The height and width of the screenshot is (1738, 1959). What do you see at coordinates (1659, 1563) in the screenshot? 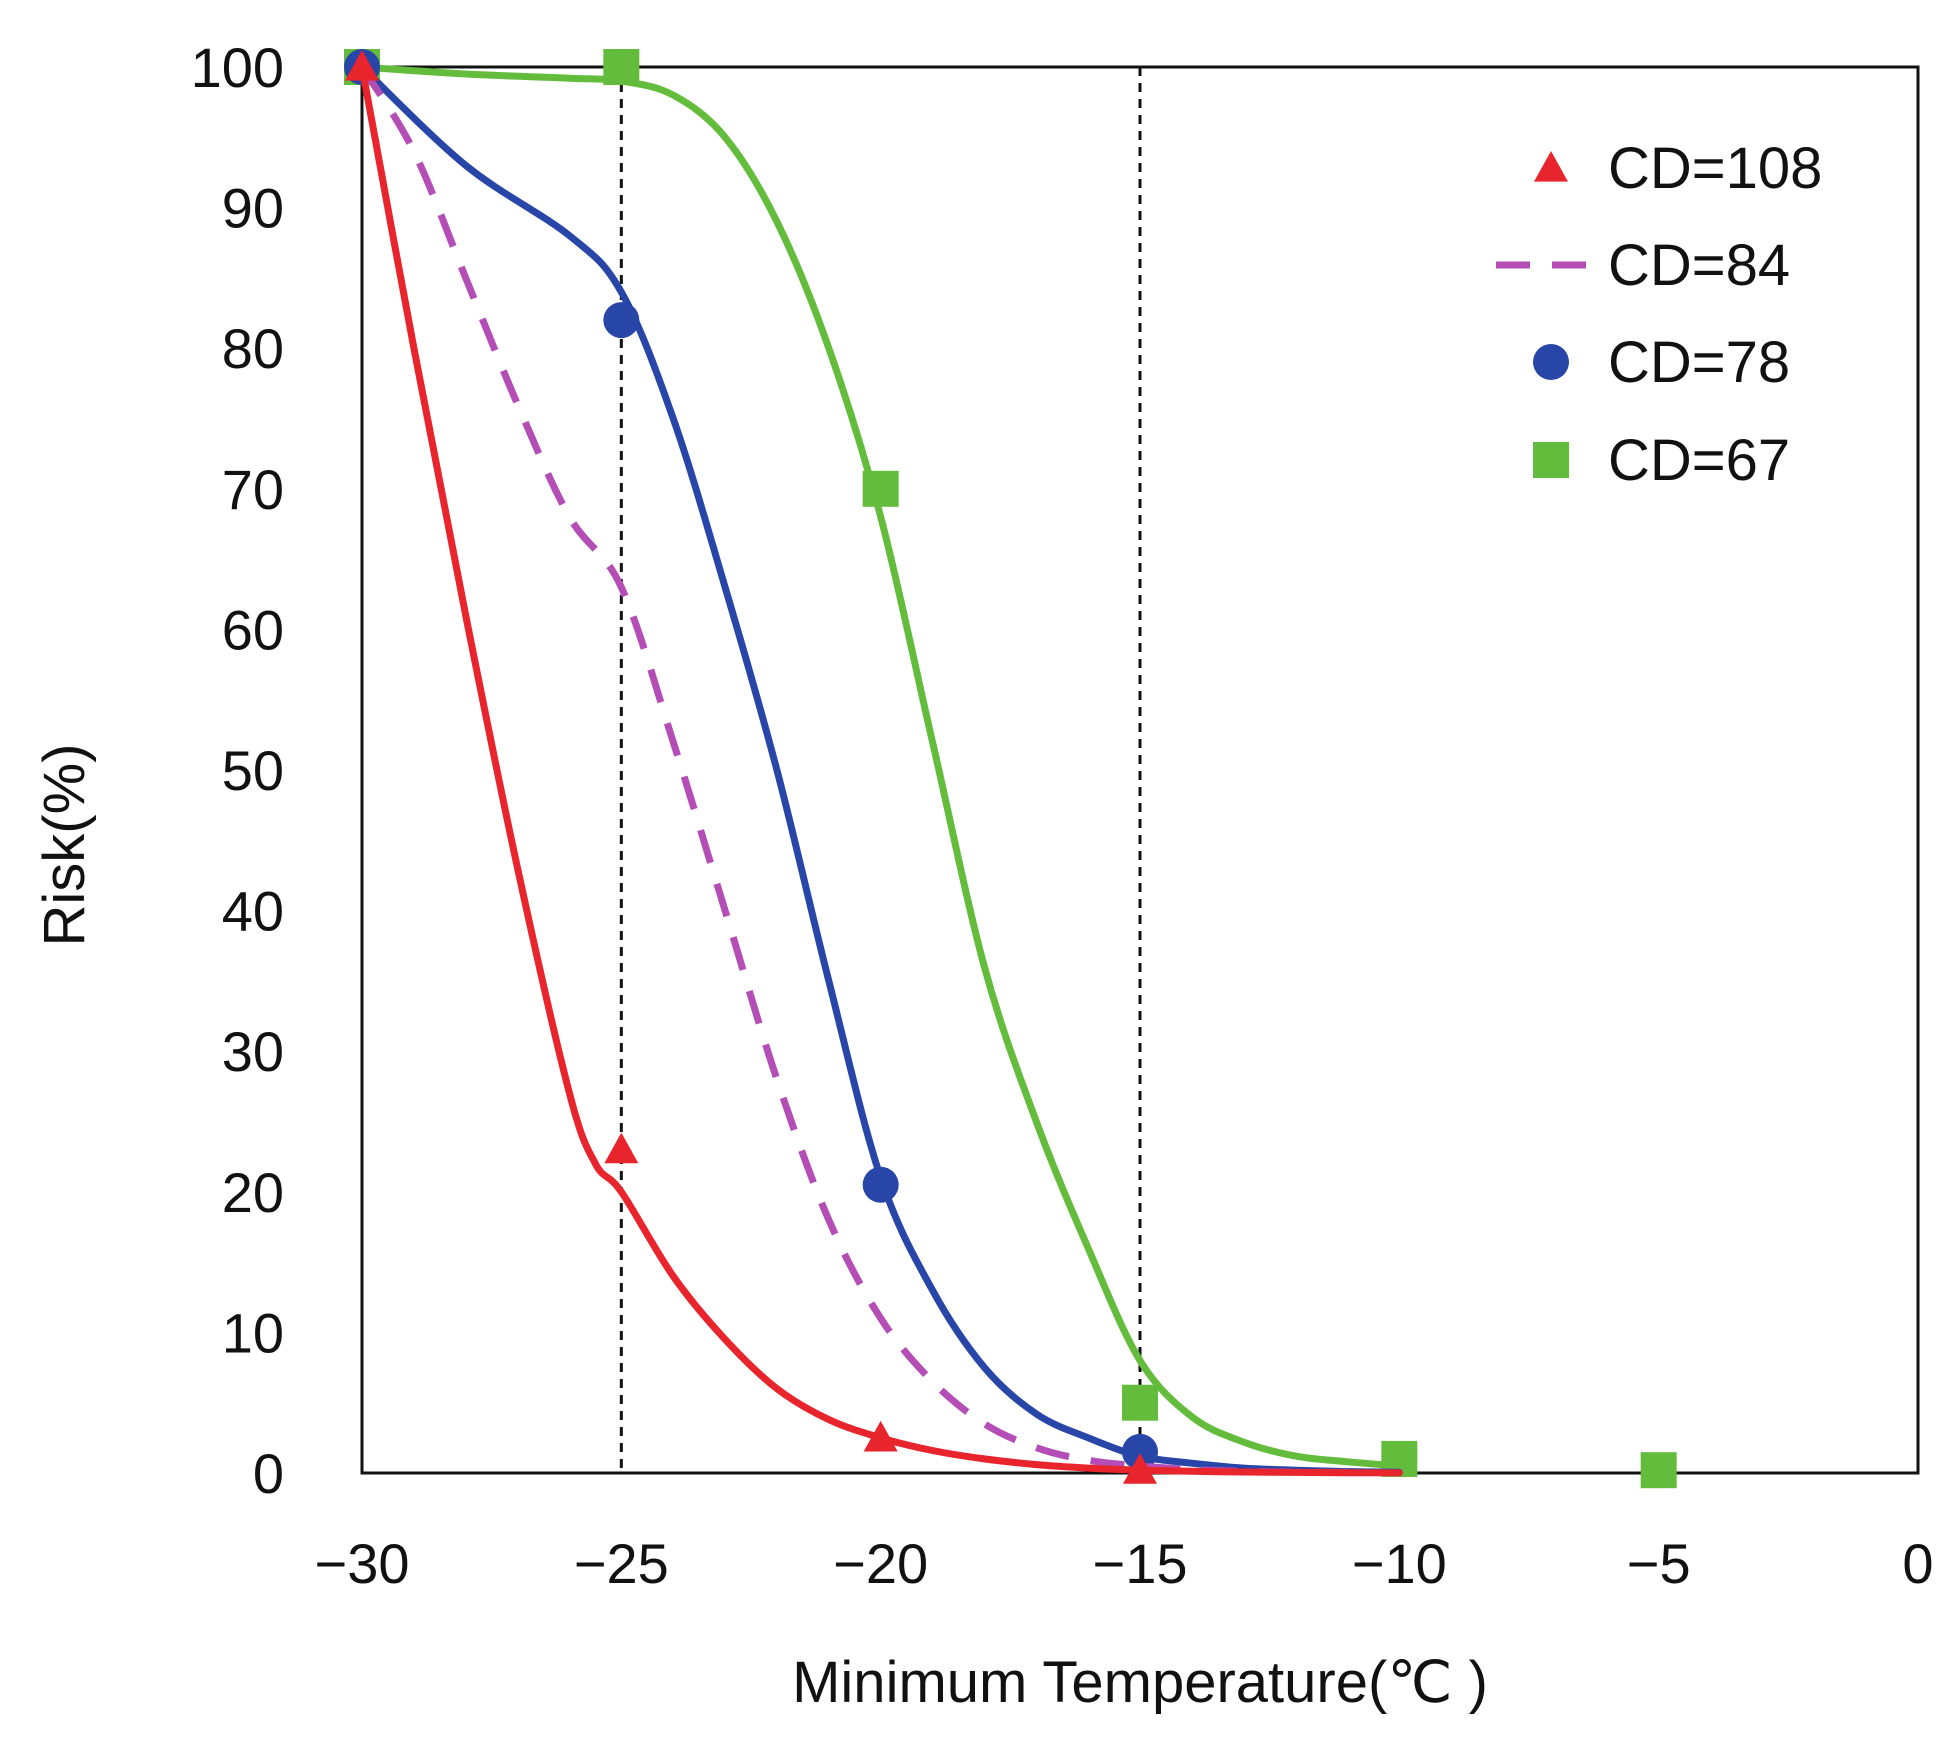
I see `x-tick-label: −5` at bounding box center [1659, 1563].